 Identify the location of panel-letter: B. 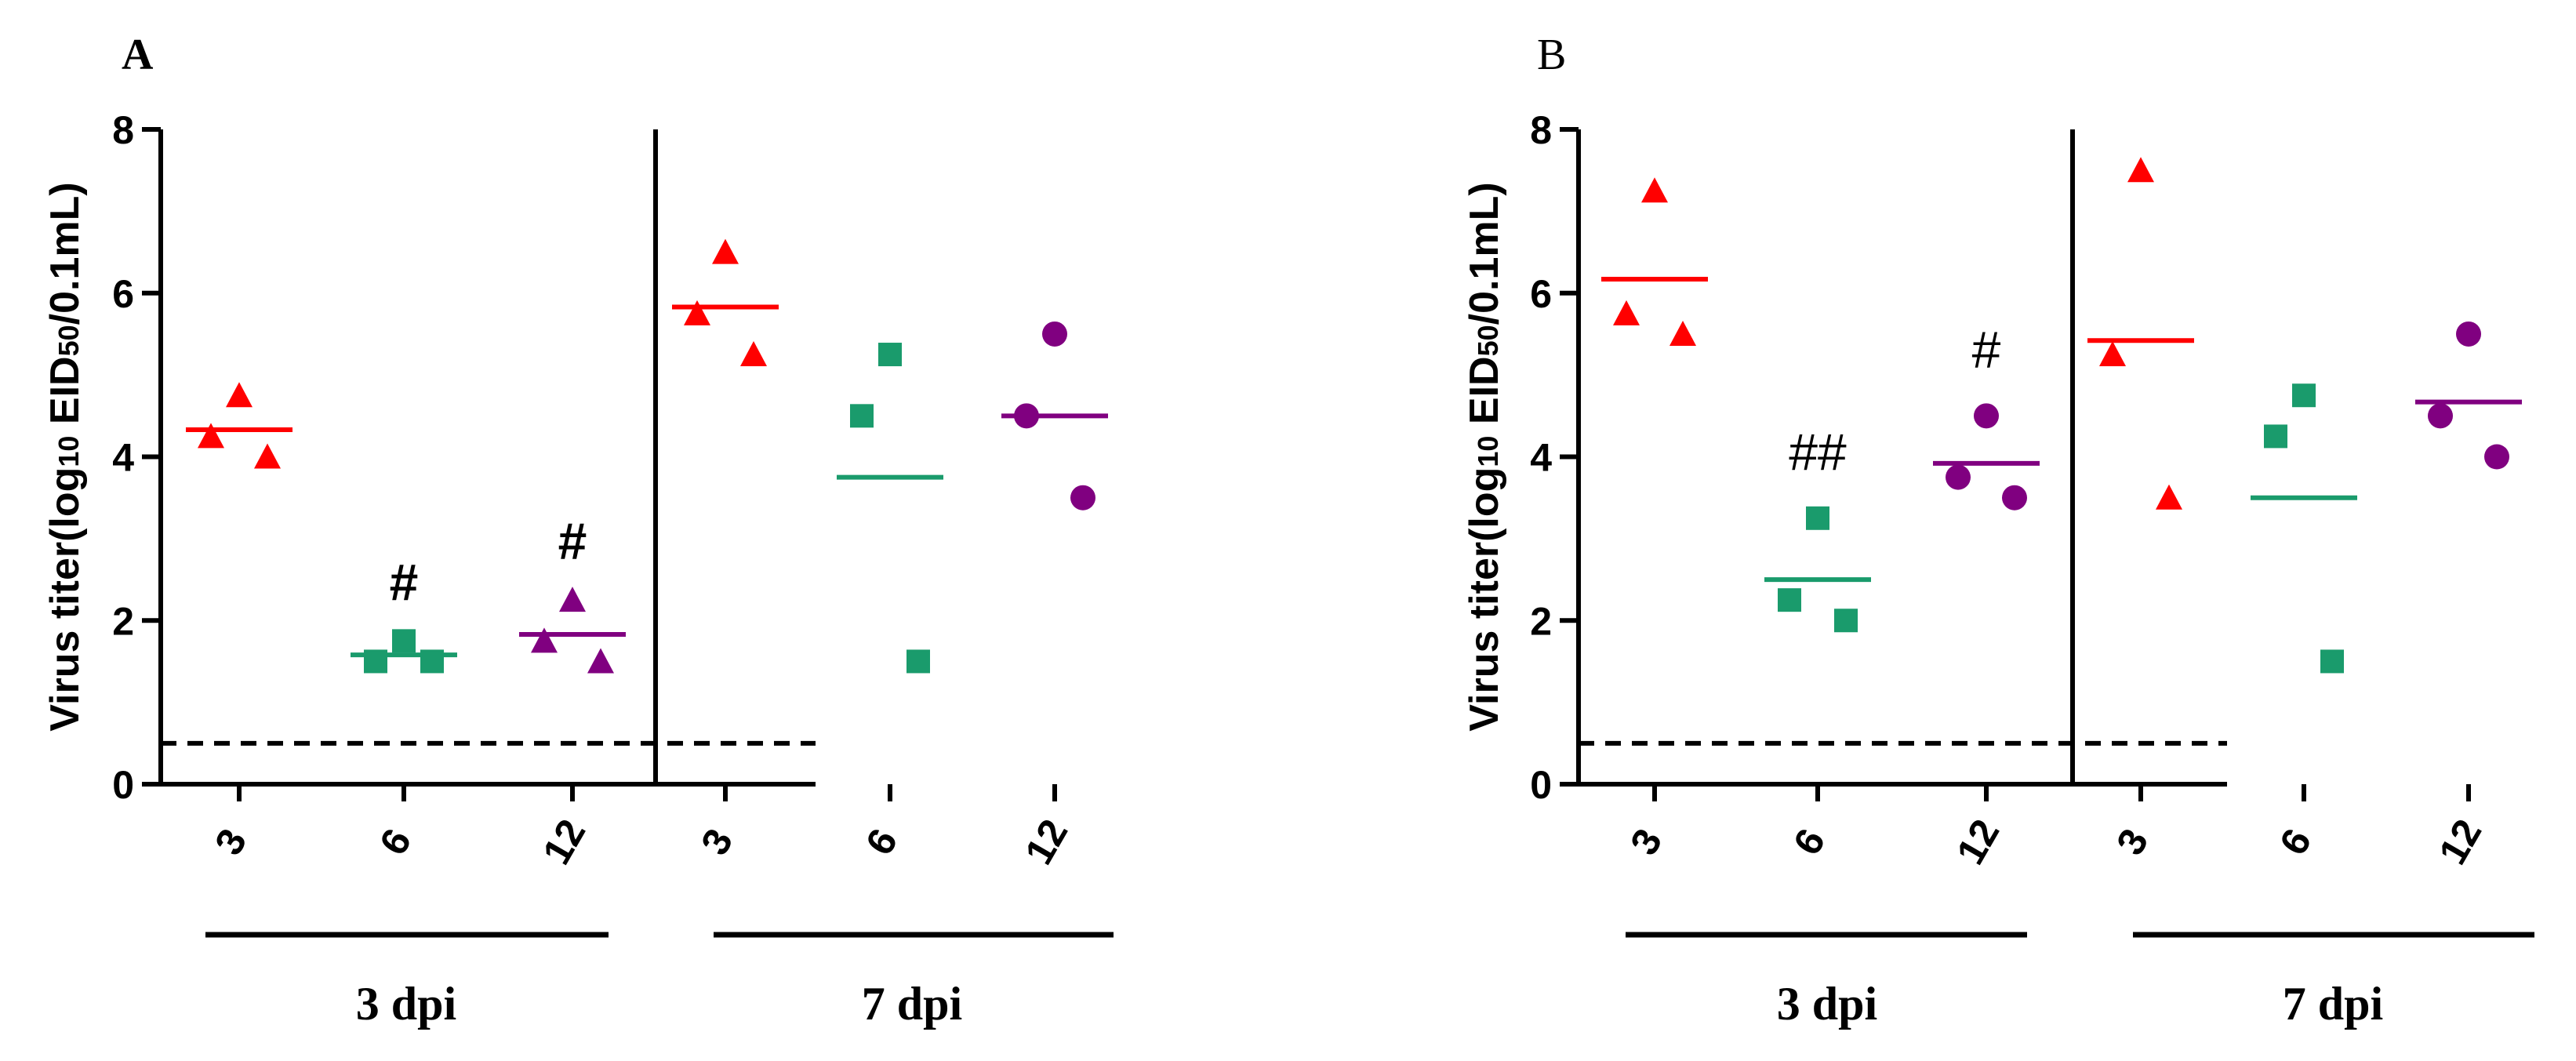
(1551, 55).